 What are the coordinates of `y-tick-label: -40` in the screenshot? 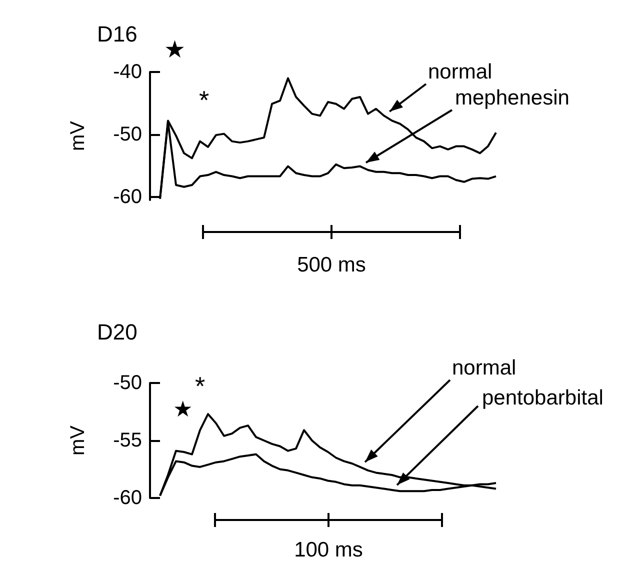 It's located at (127, 72).